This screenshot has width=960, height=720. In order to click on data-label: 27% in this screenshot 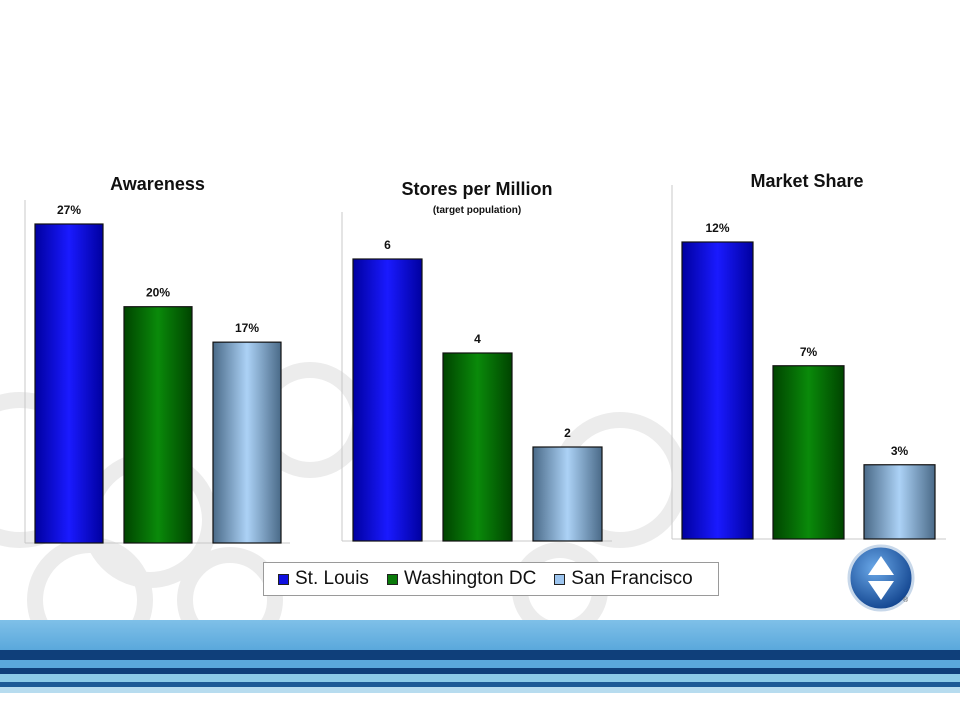, I will do `click(69, 210)`.